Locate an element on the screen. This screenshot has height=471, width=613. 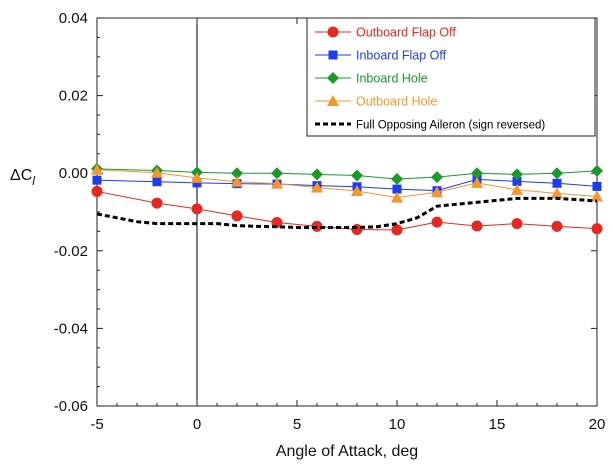
x-tick-label: 20 is located at coordinates (597, 424).